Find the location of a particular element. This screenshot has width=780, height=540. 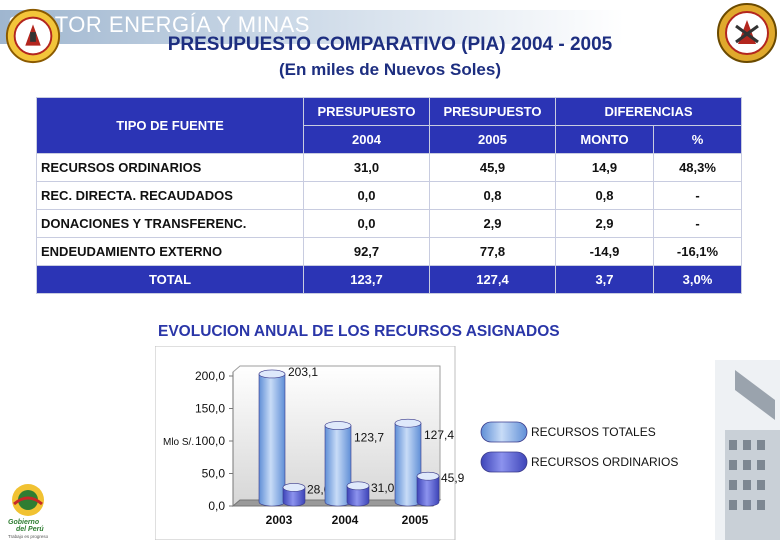

total-2004: 123,7 is located at coordinates (366, 279).